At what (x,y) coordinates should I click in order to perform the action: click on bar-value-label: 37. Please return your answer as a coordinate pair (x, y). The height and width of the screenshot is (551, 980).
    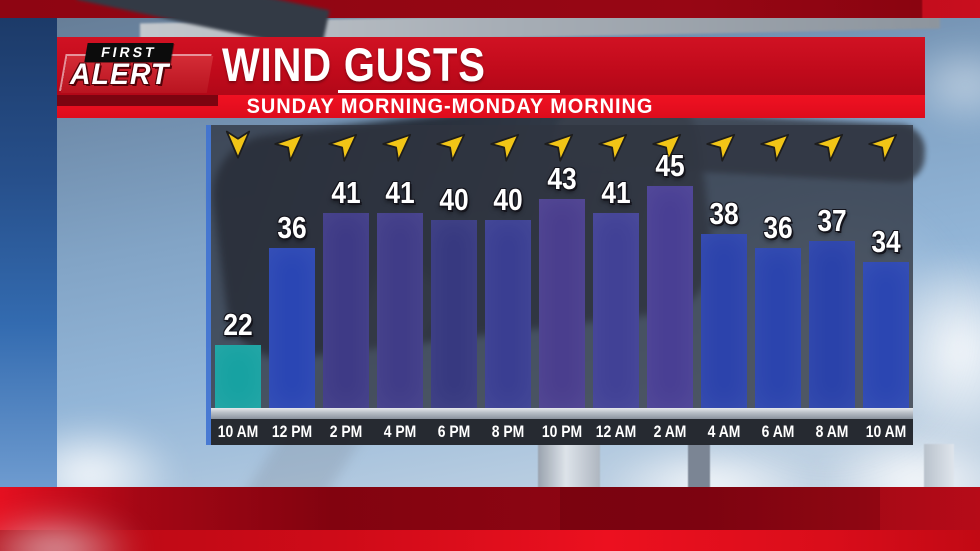
    Looking at the image, I should click on (832, 220).